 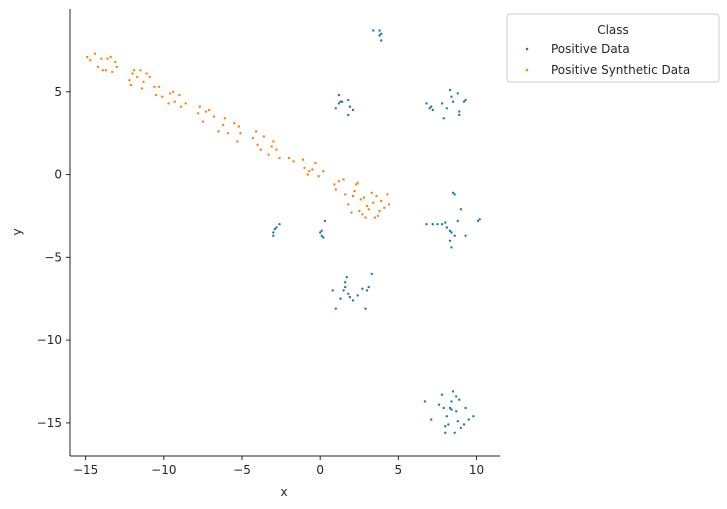 I want to click on x-tick-label: −10, so click(x=163, y=470).